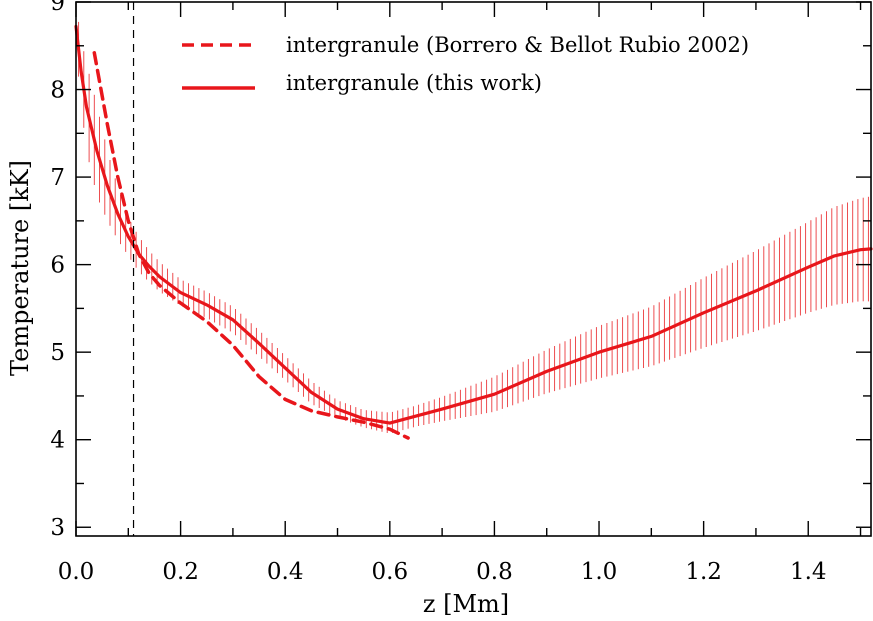 This screenshot has width=873, height=621. What do you see at coordinates (180, 572) in the screenshot?
I see `x-tick-label: 0.2` at bounding box center [180, 572].